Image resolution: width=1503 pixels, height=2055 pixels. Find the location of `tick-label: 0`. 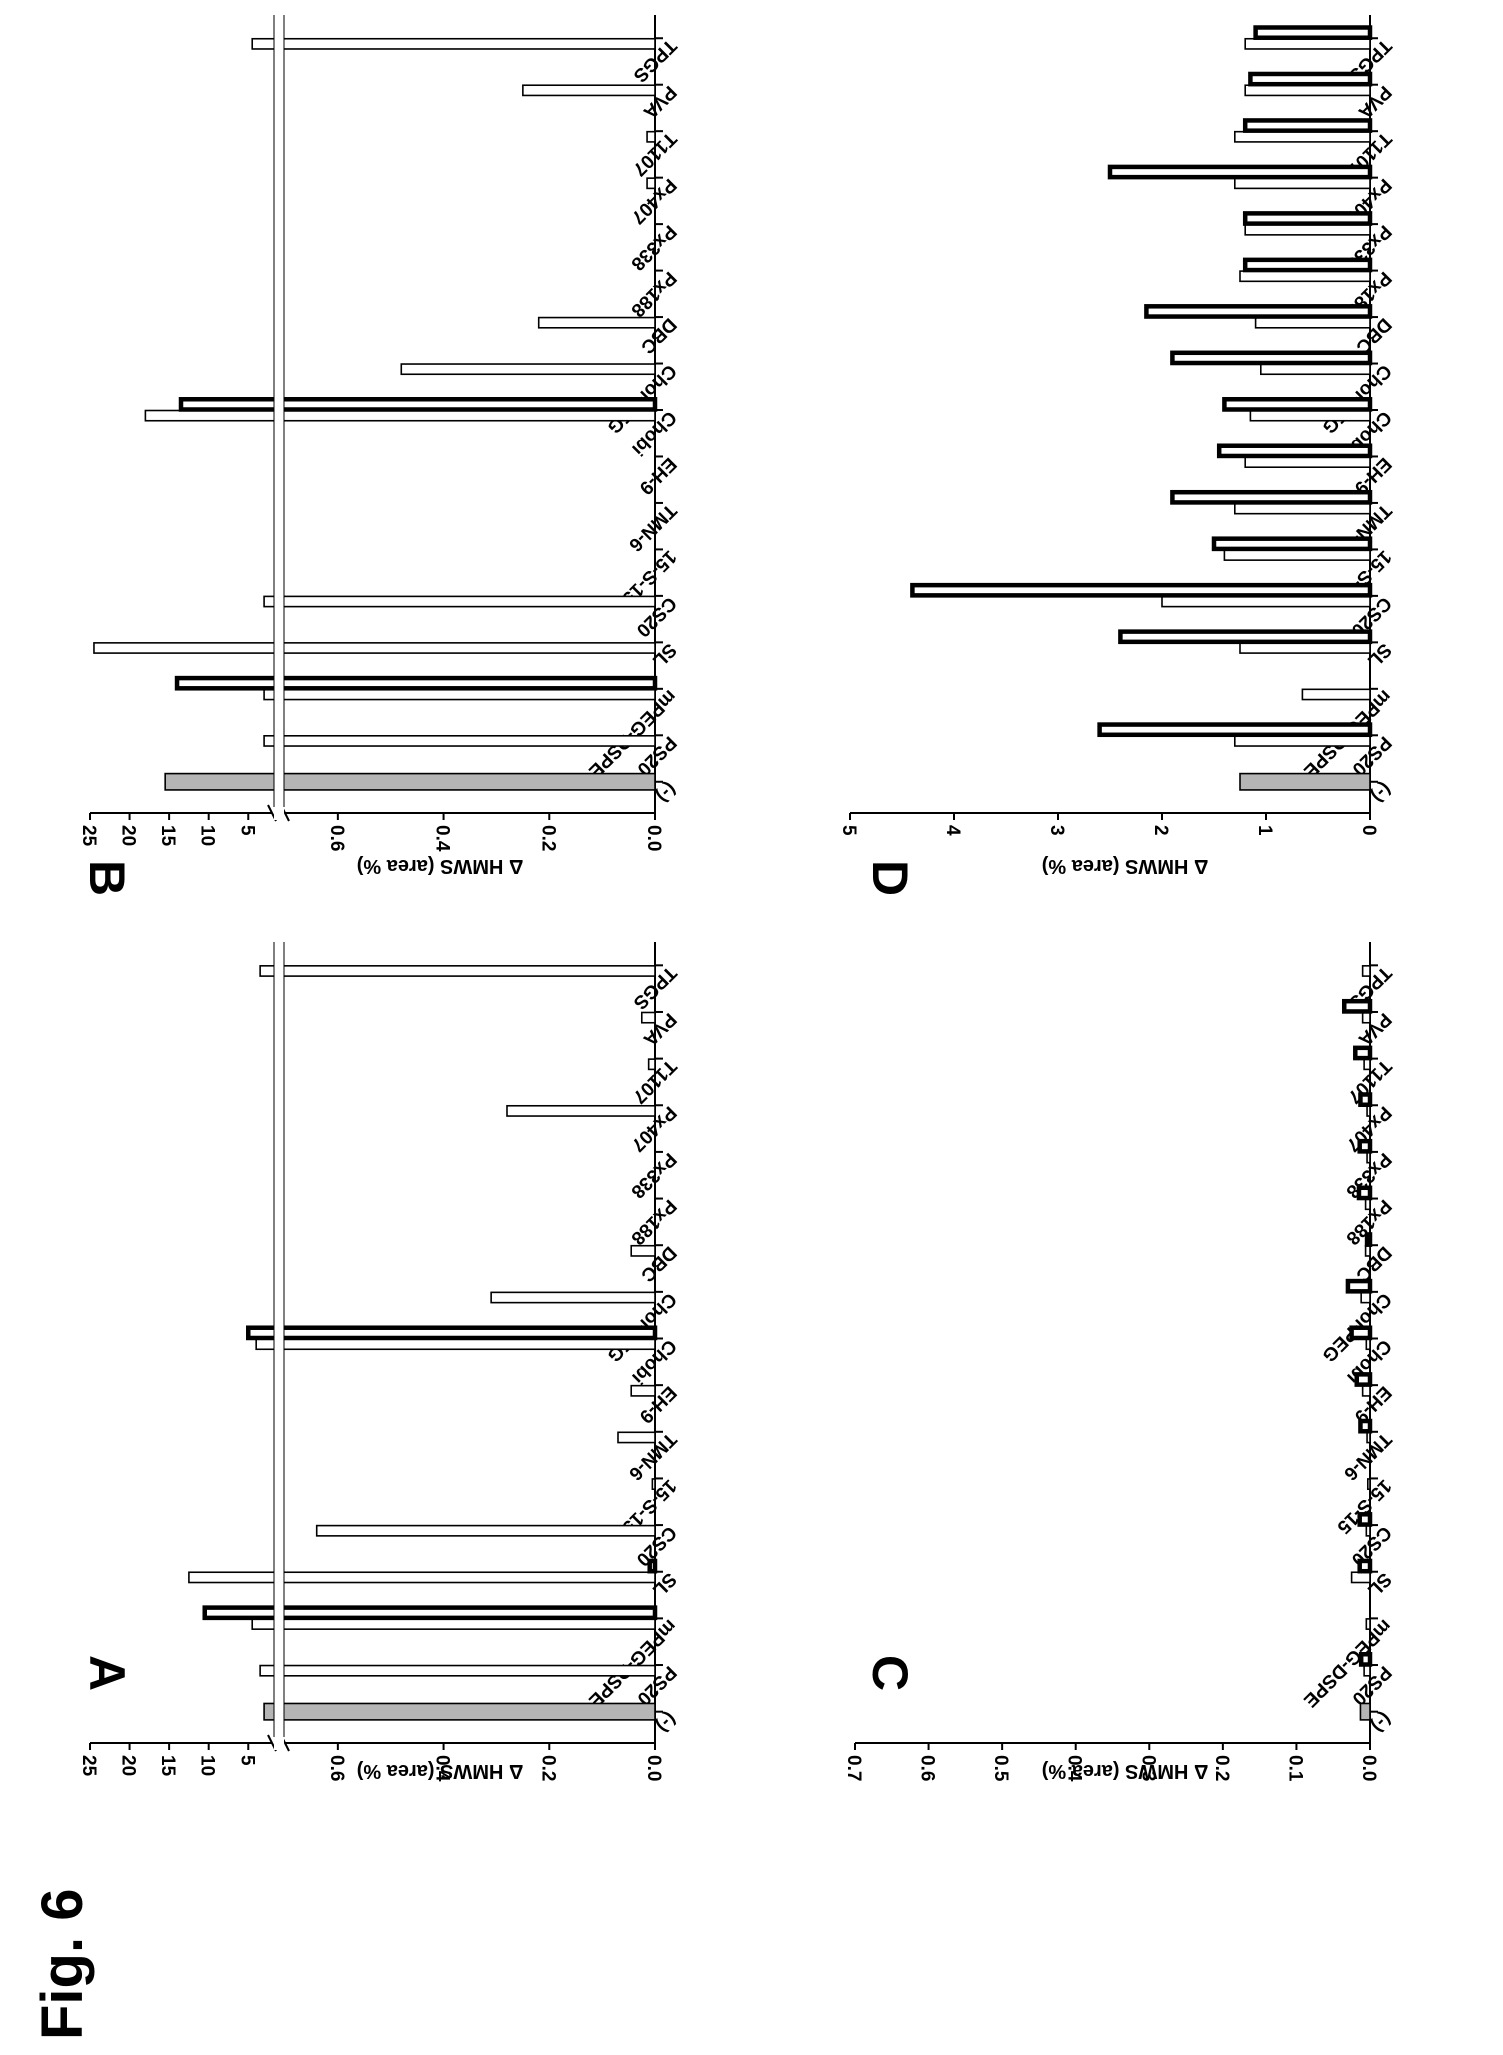

tick-label: 0 is located at coordinates (1368, 830).